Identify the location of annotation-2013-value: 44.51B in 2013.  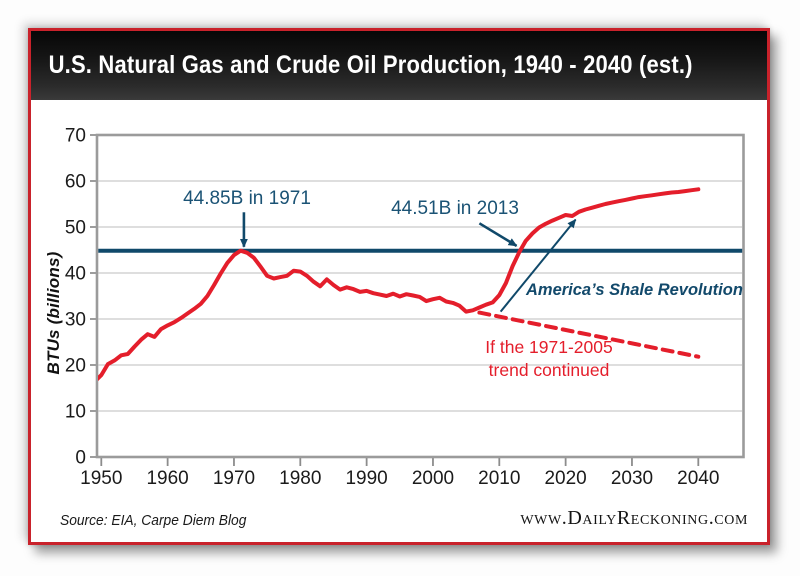
(455, 208).